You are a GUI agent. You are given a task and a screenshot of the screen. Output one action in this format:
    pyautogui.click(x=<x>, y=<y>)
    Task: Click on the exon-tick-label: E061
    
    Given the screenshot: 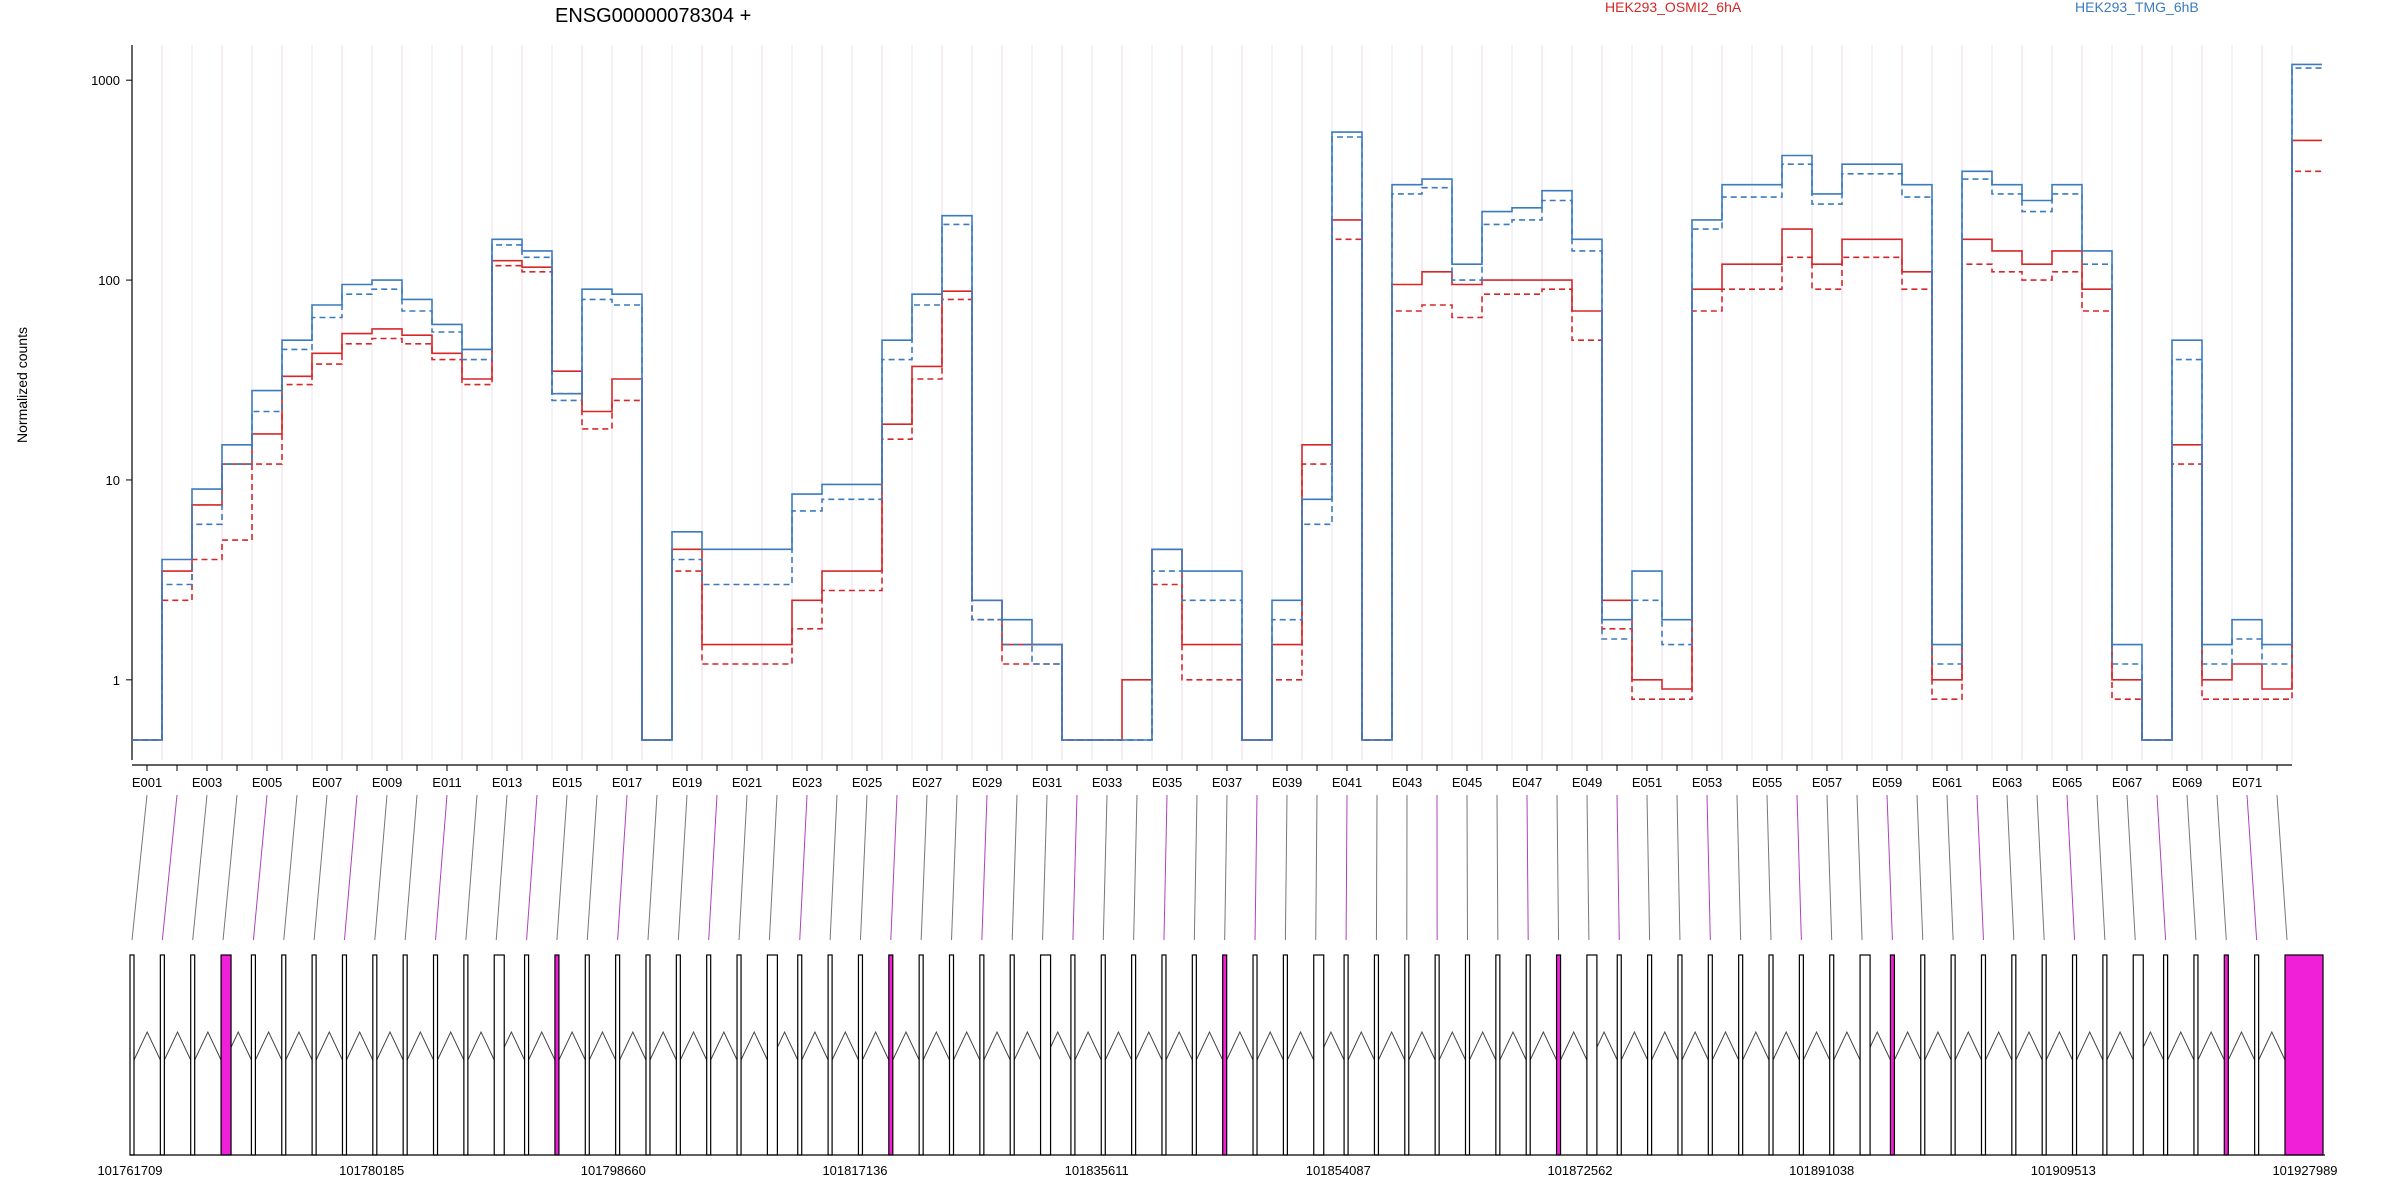 What is the action you would take?
    pyautogui.click(x=1947, y=782)
    